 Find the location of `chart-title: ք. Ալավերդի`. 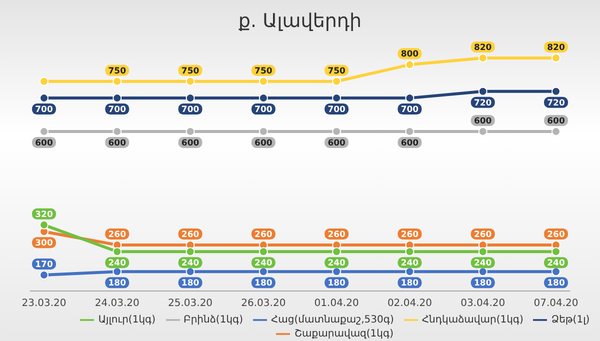

chart-title: ք. Ալավերդի is located at coordinates (300, 21).